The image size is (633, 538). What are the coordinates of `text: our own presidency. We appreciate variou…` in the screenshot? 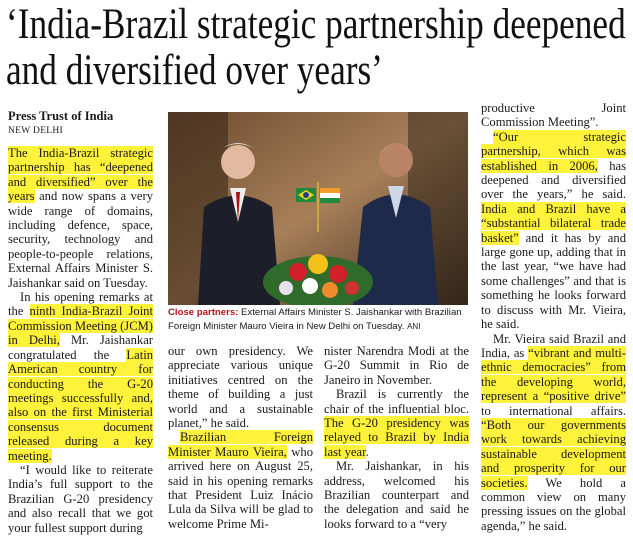 It's located at (240, 387).